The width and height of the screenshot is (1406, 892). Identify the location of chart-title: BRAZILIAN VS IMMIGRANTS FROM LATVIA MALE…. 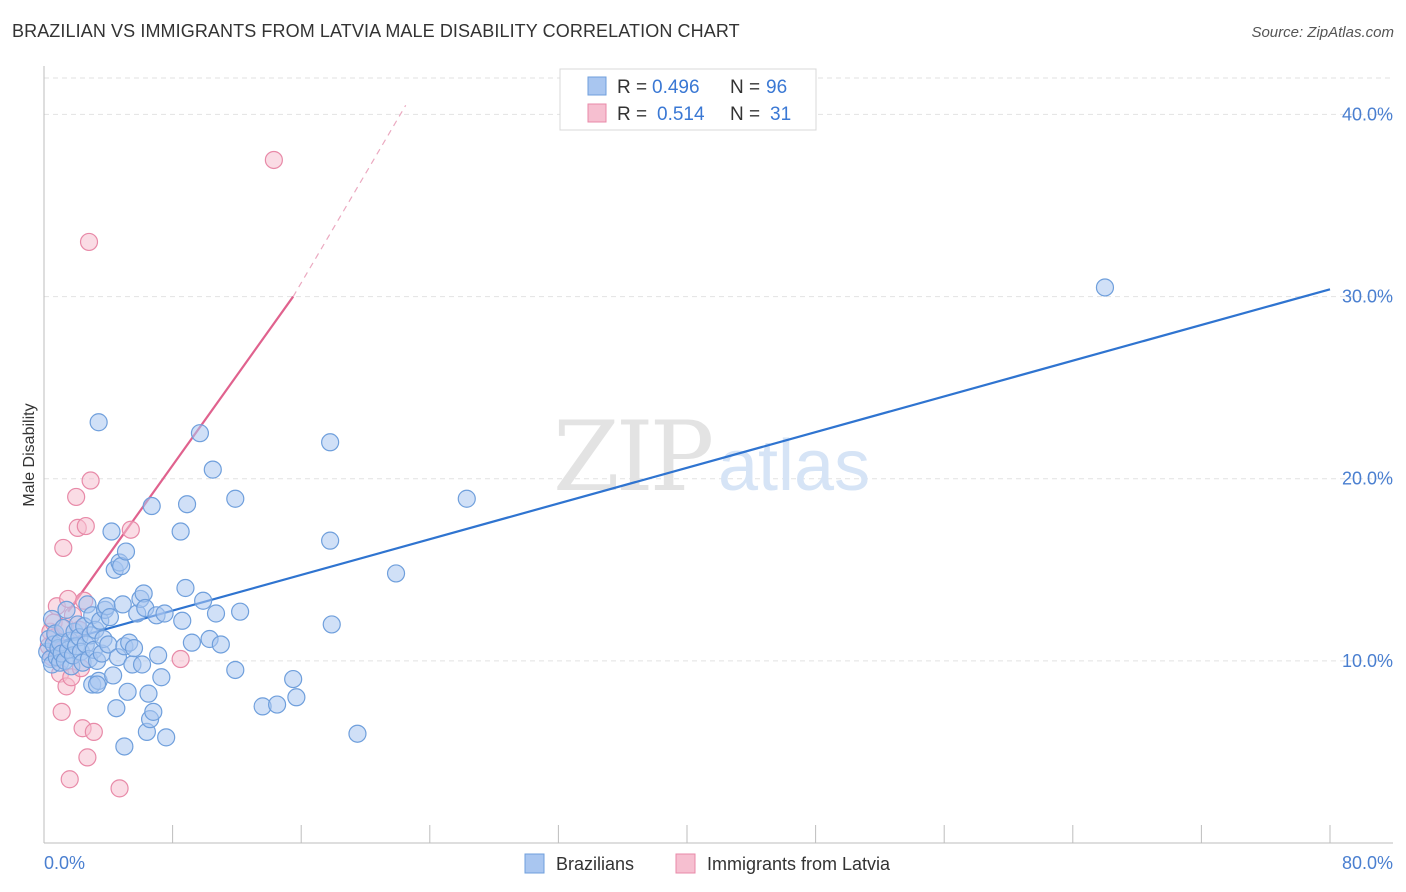
(376, 31).